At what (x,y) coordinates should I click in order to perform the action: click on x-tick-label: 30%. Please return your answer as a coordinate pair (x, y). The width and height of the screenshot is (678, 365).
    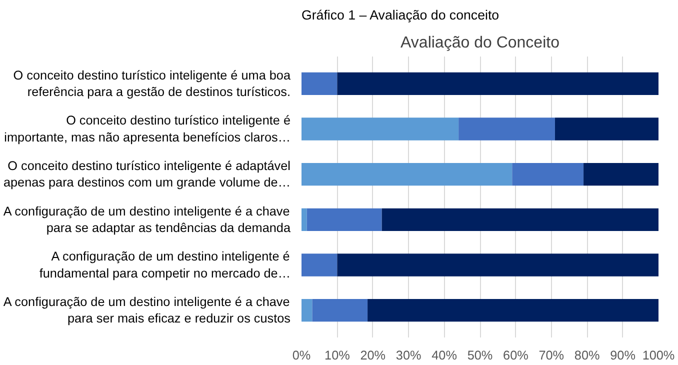
    Looking at the image, I should click on (409, 355).